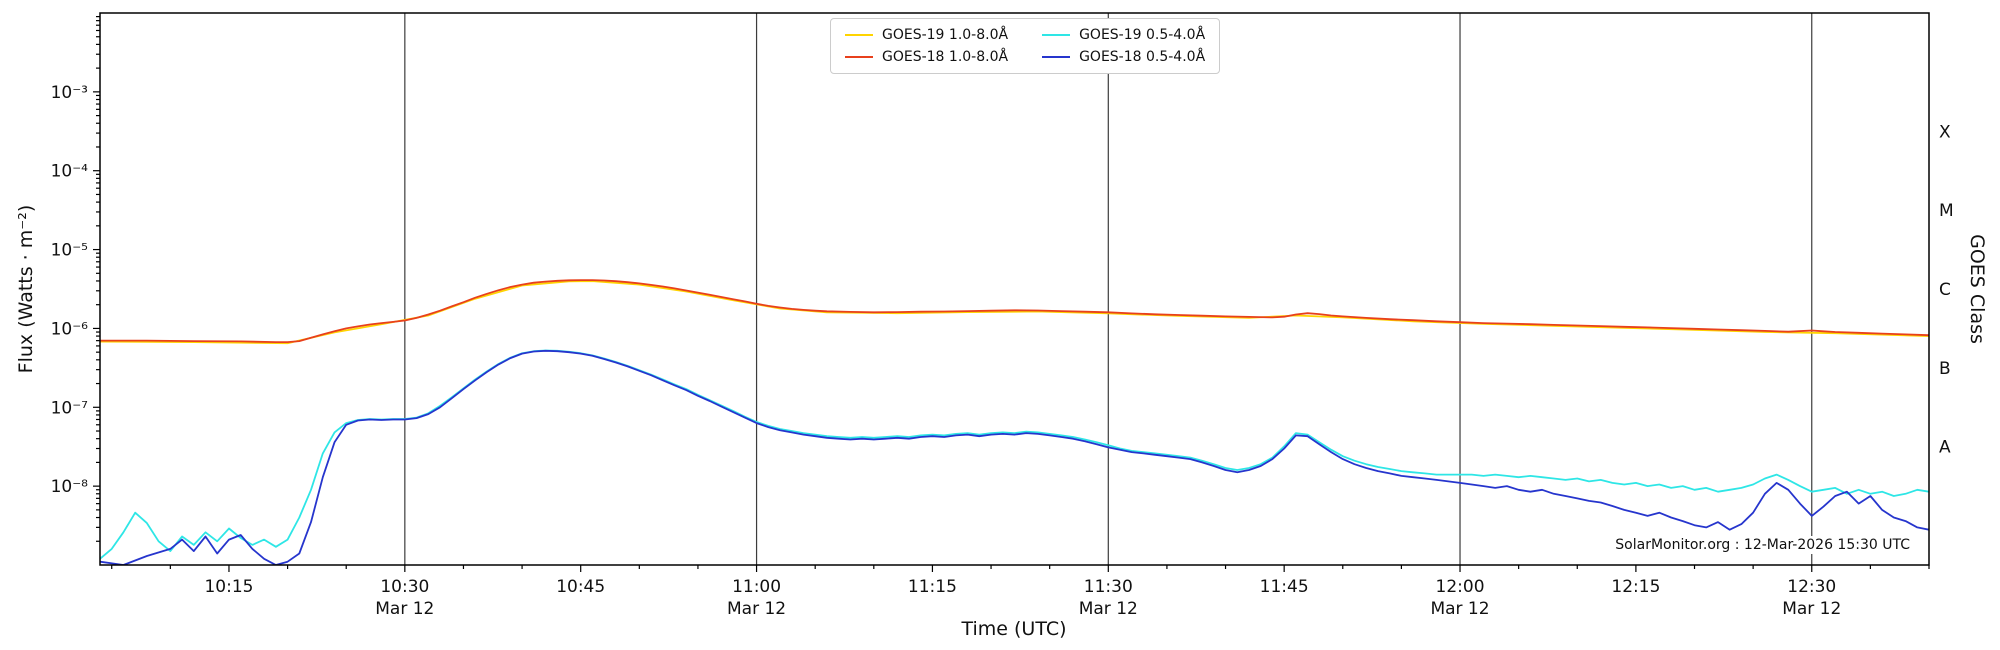  I want to click on y-tick-label: 10⁻⁷, so click(70, 408).